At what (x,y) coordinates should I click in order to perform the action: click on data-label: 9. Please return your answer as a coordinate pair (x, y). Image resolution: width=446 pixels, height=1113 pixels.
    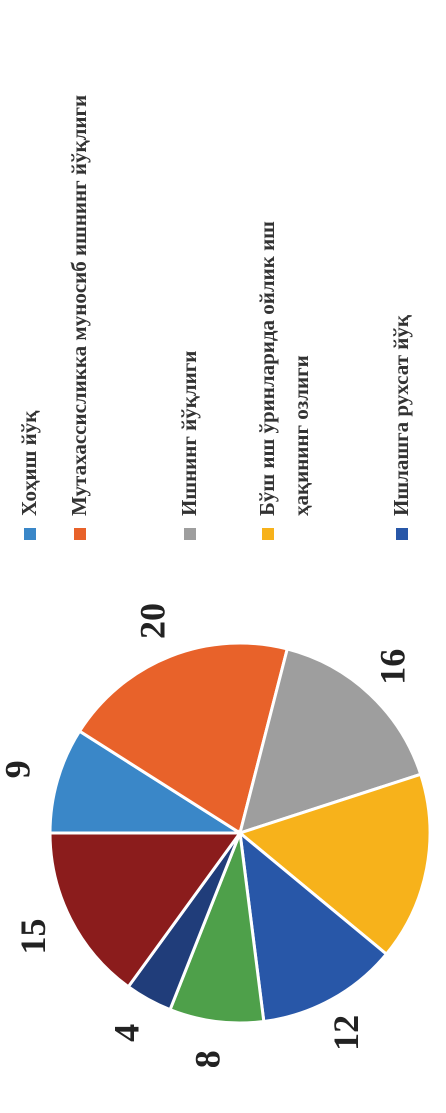
    Looking at the image, I should click on (18, 769).